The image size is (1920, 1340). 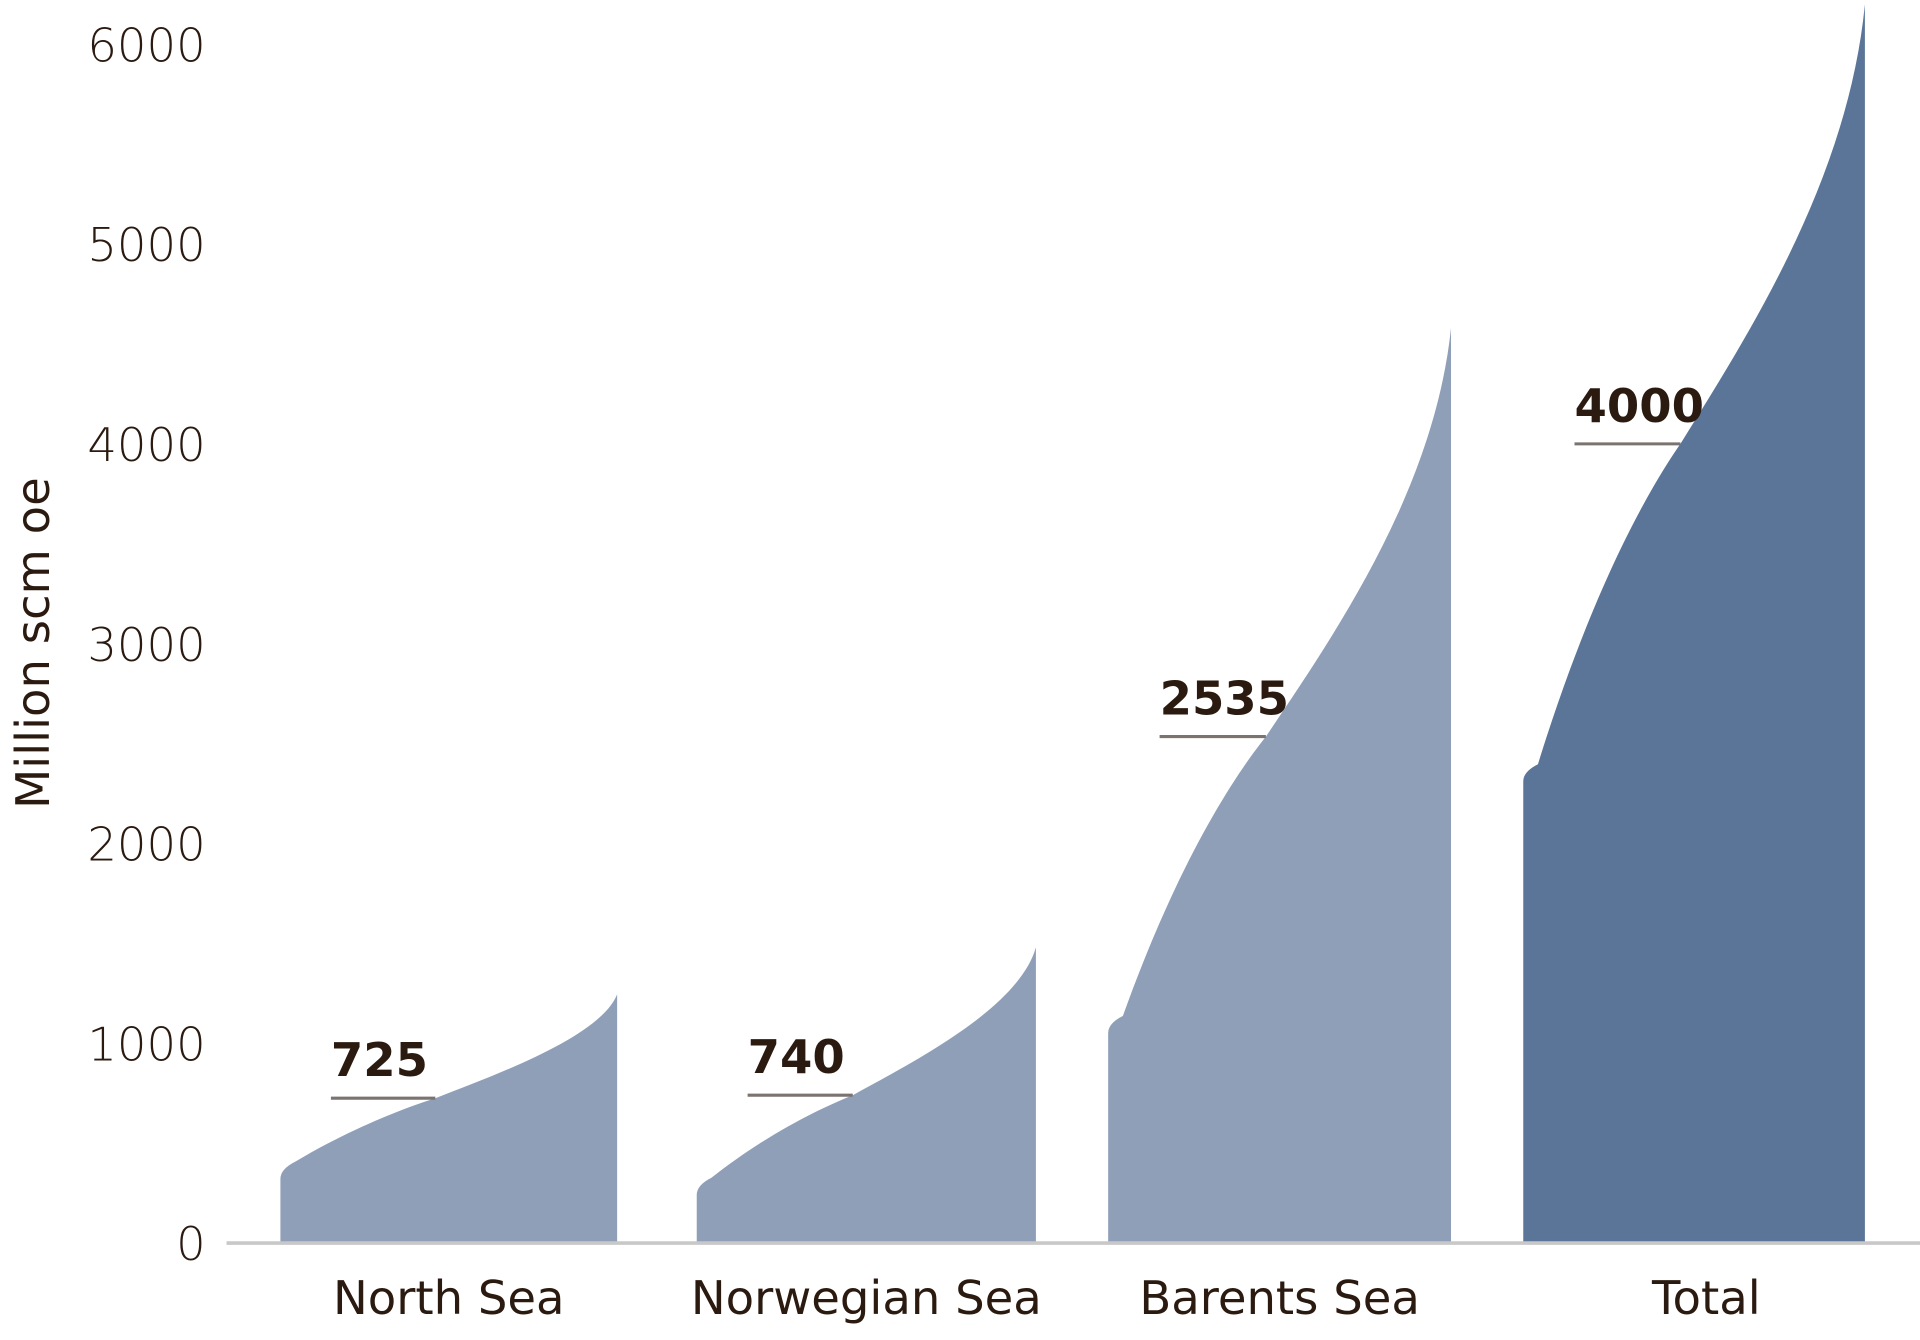 I want to click on y-tick-label: 5000, so click(x=146, y=245).